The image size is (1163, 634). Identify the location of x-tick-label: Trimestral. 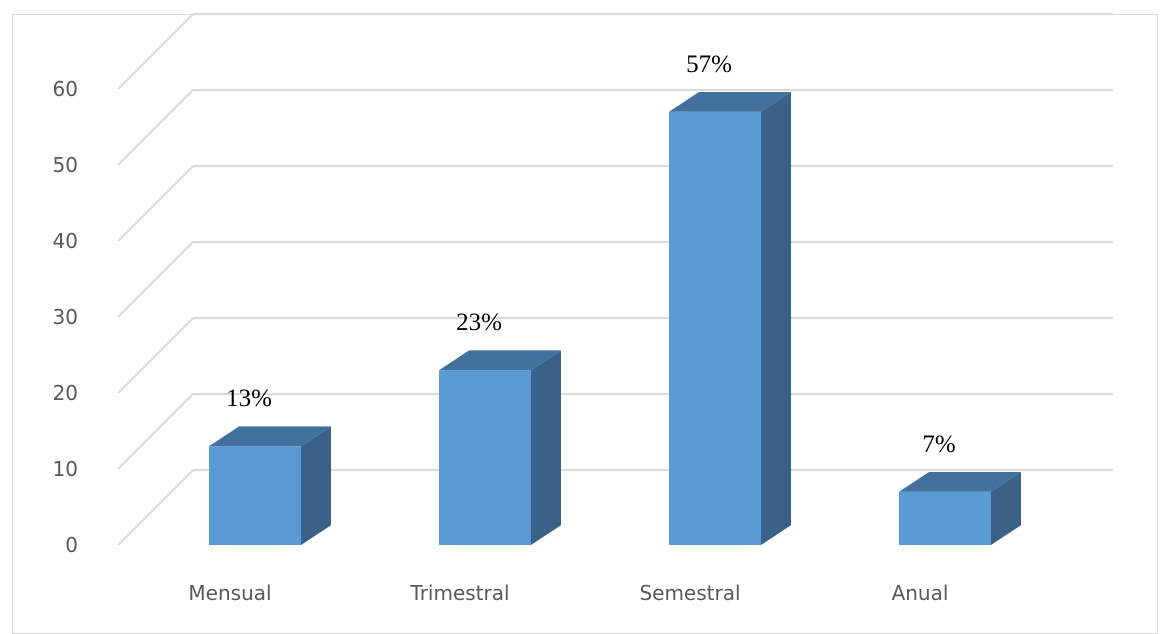
(459, 593).